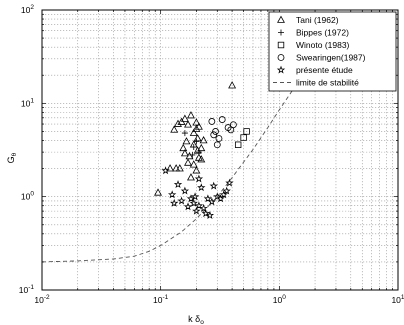 The height and width of the screenshot is (325, 404). I want to click on data-points, so click(202, 150).